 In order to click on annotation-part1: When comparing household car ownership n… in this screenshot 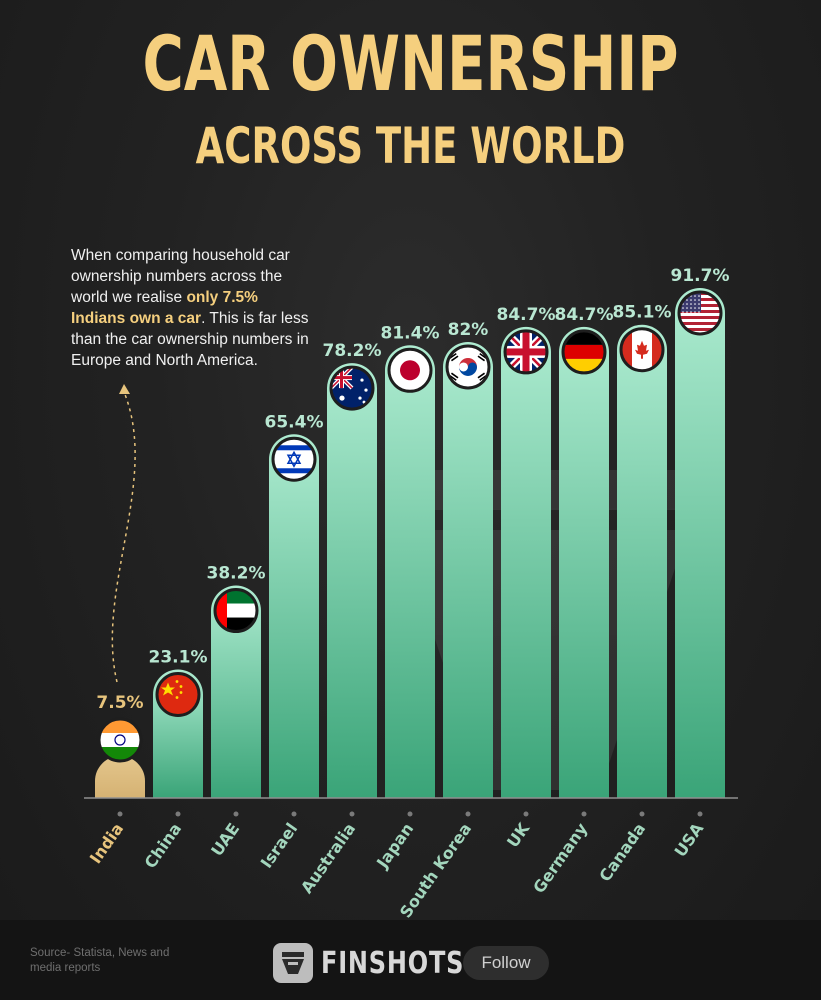, I will do `click(180, 276)`.